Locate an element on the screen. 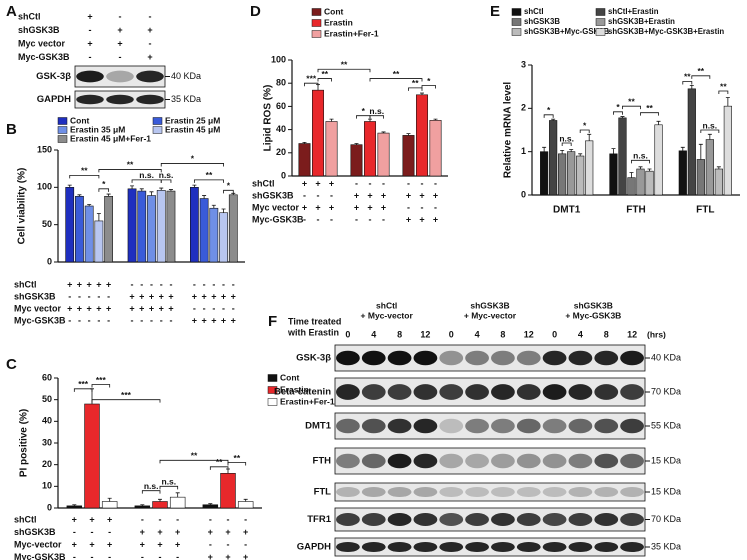  blot-frame is located at coordinates (490, 461).